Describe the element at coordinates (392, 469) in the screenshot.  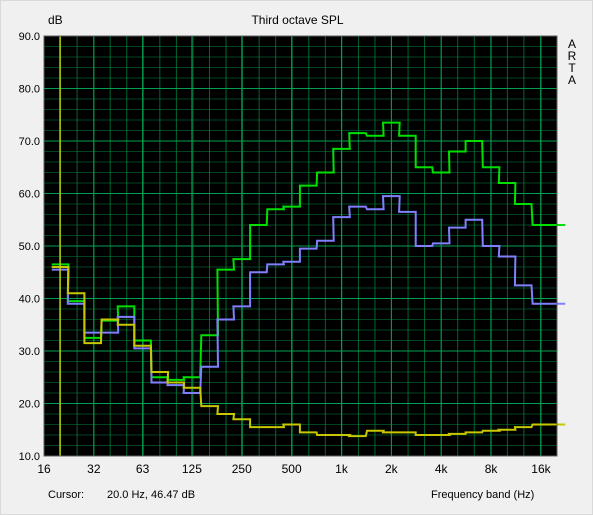
I see `x-tick-label: 2k` at that location.